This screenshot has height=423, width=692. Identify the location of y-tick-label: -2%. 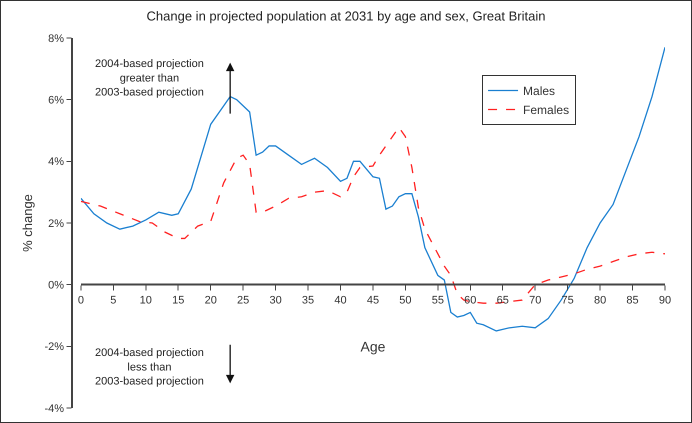
(54, 347).